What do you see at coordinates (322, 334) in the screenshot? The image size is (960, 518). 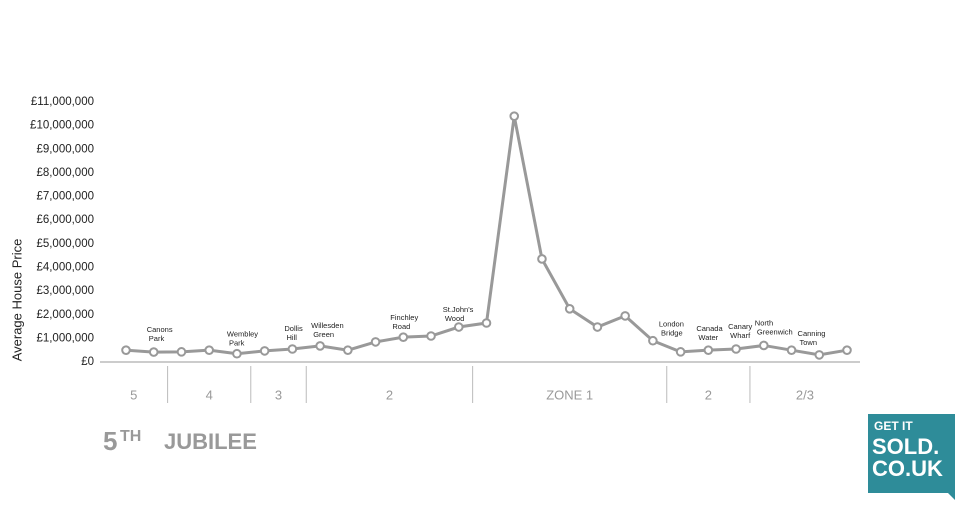 I see `label-line: Green` at bounding box center [322, 334].